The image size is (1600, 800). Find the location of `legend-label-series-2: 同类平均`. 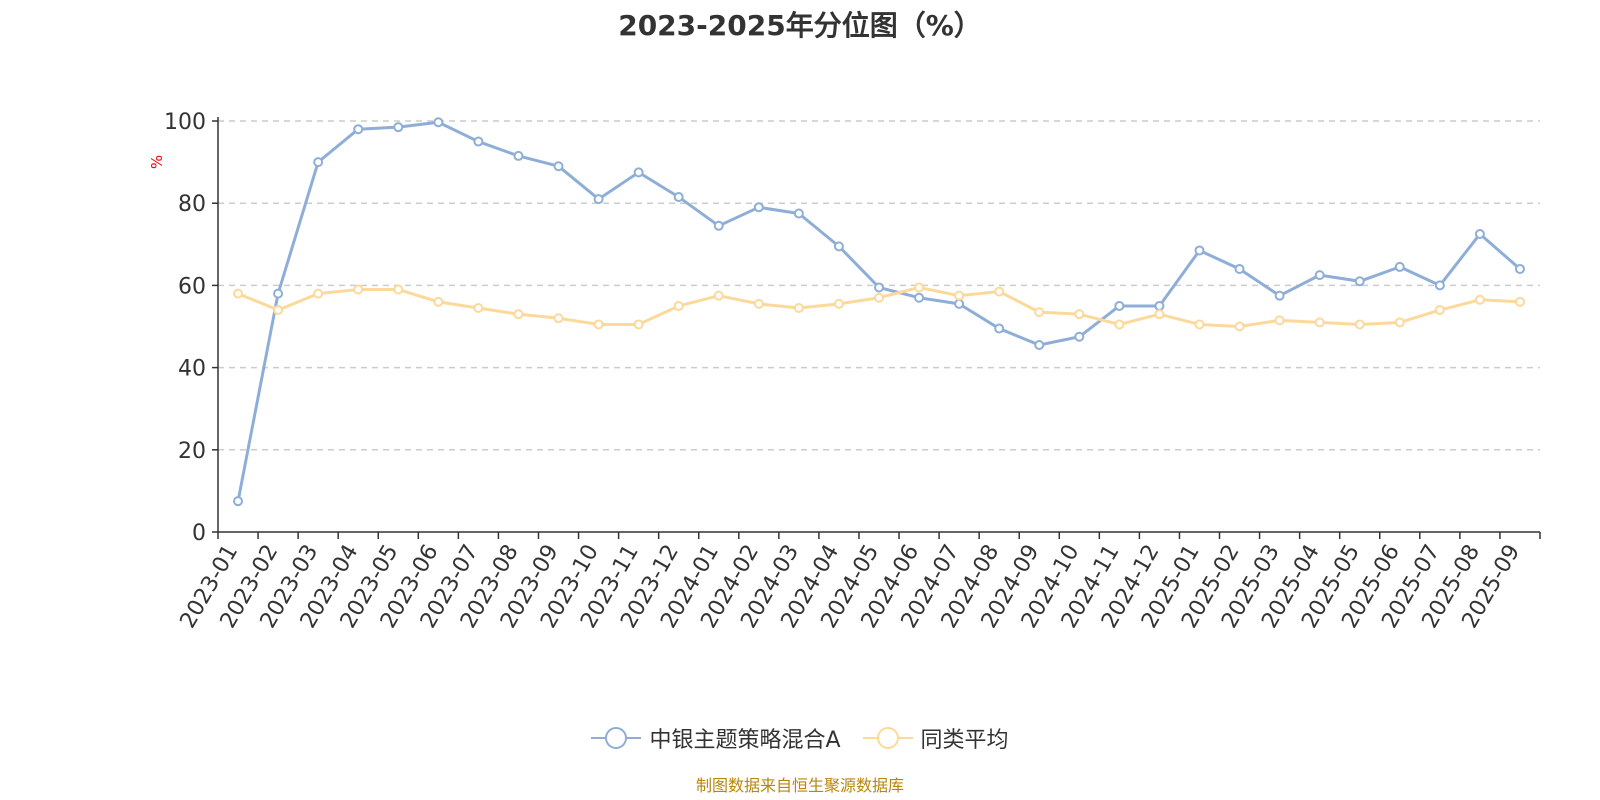

legend-label-series-2: 同类平均 is located at coordinates (964, 740).